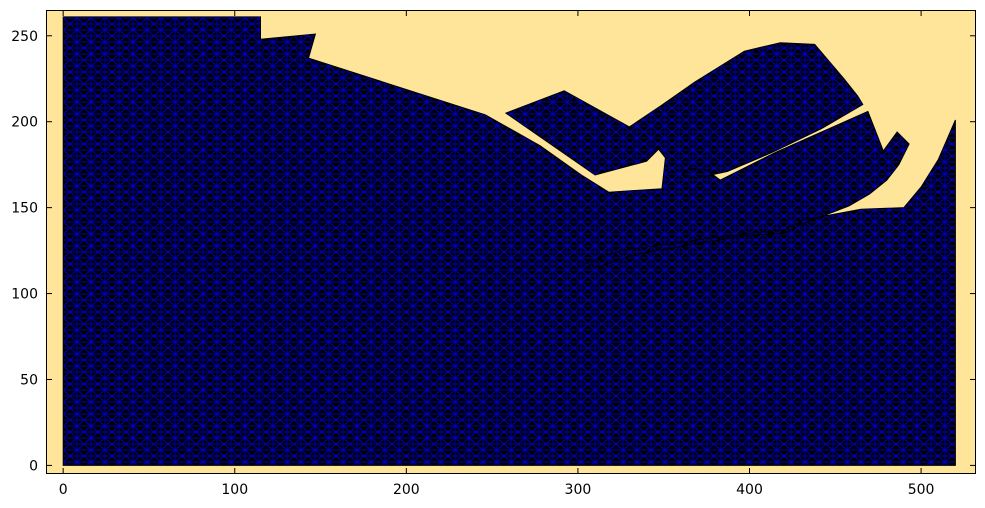 The height and width of the screenshot is (508, 985). Describe the element at coordinates (234, 490) in the screenshot. I see `x-tick-label: 100` at that location.